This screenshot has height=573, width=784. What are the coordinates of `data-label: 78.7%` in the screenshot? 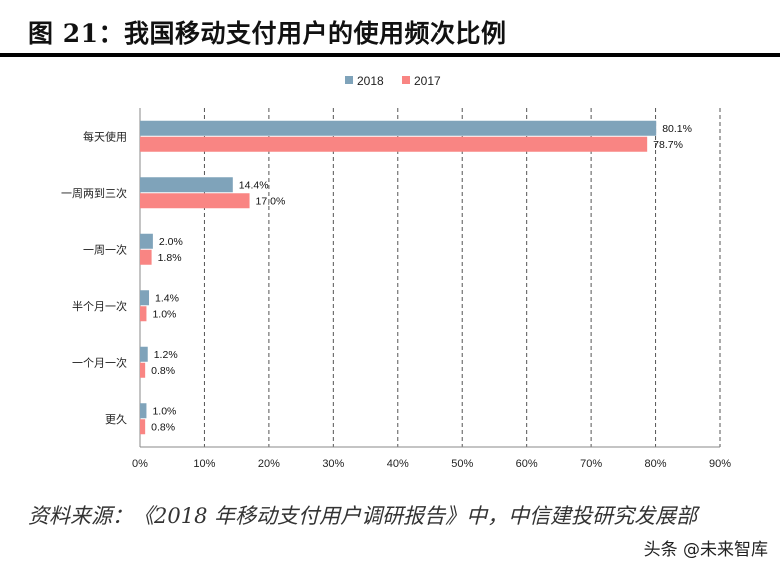 It's located at (668, 145).